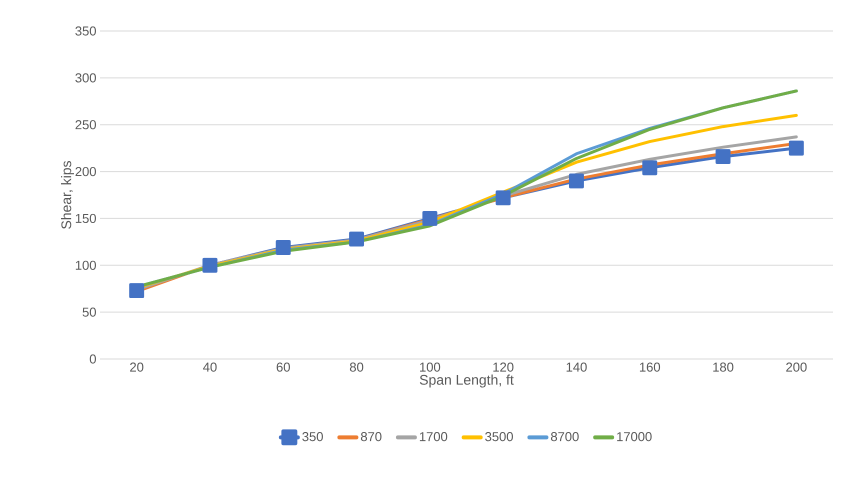 The height and width of the screenshot is (479, 847). What do you see at coordinates (85, 31) in the screenshot?
I see `y-tick-label: 350` at bounding box center [85, 31].